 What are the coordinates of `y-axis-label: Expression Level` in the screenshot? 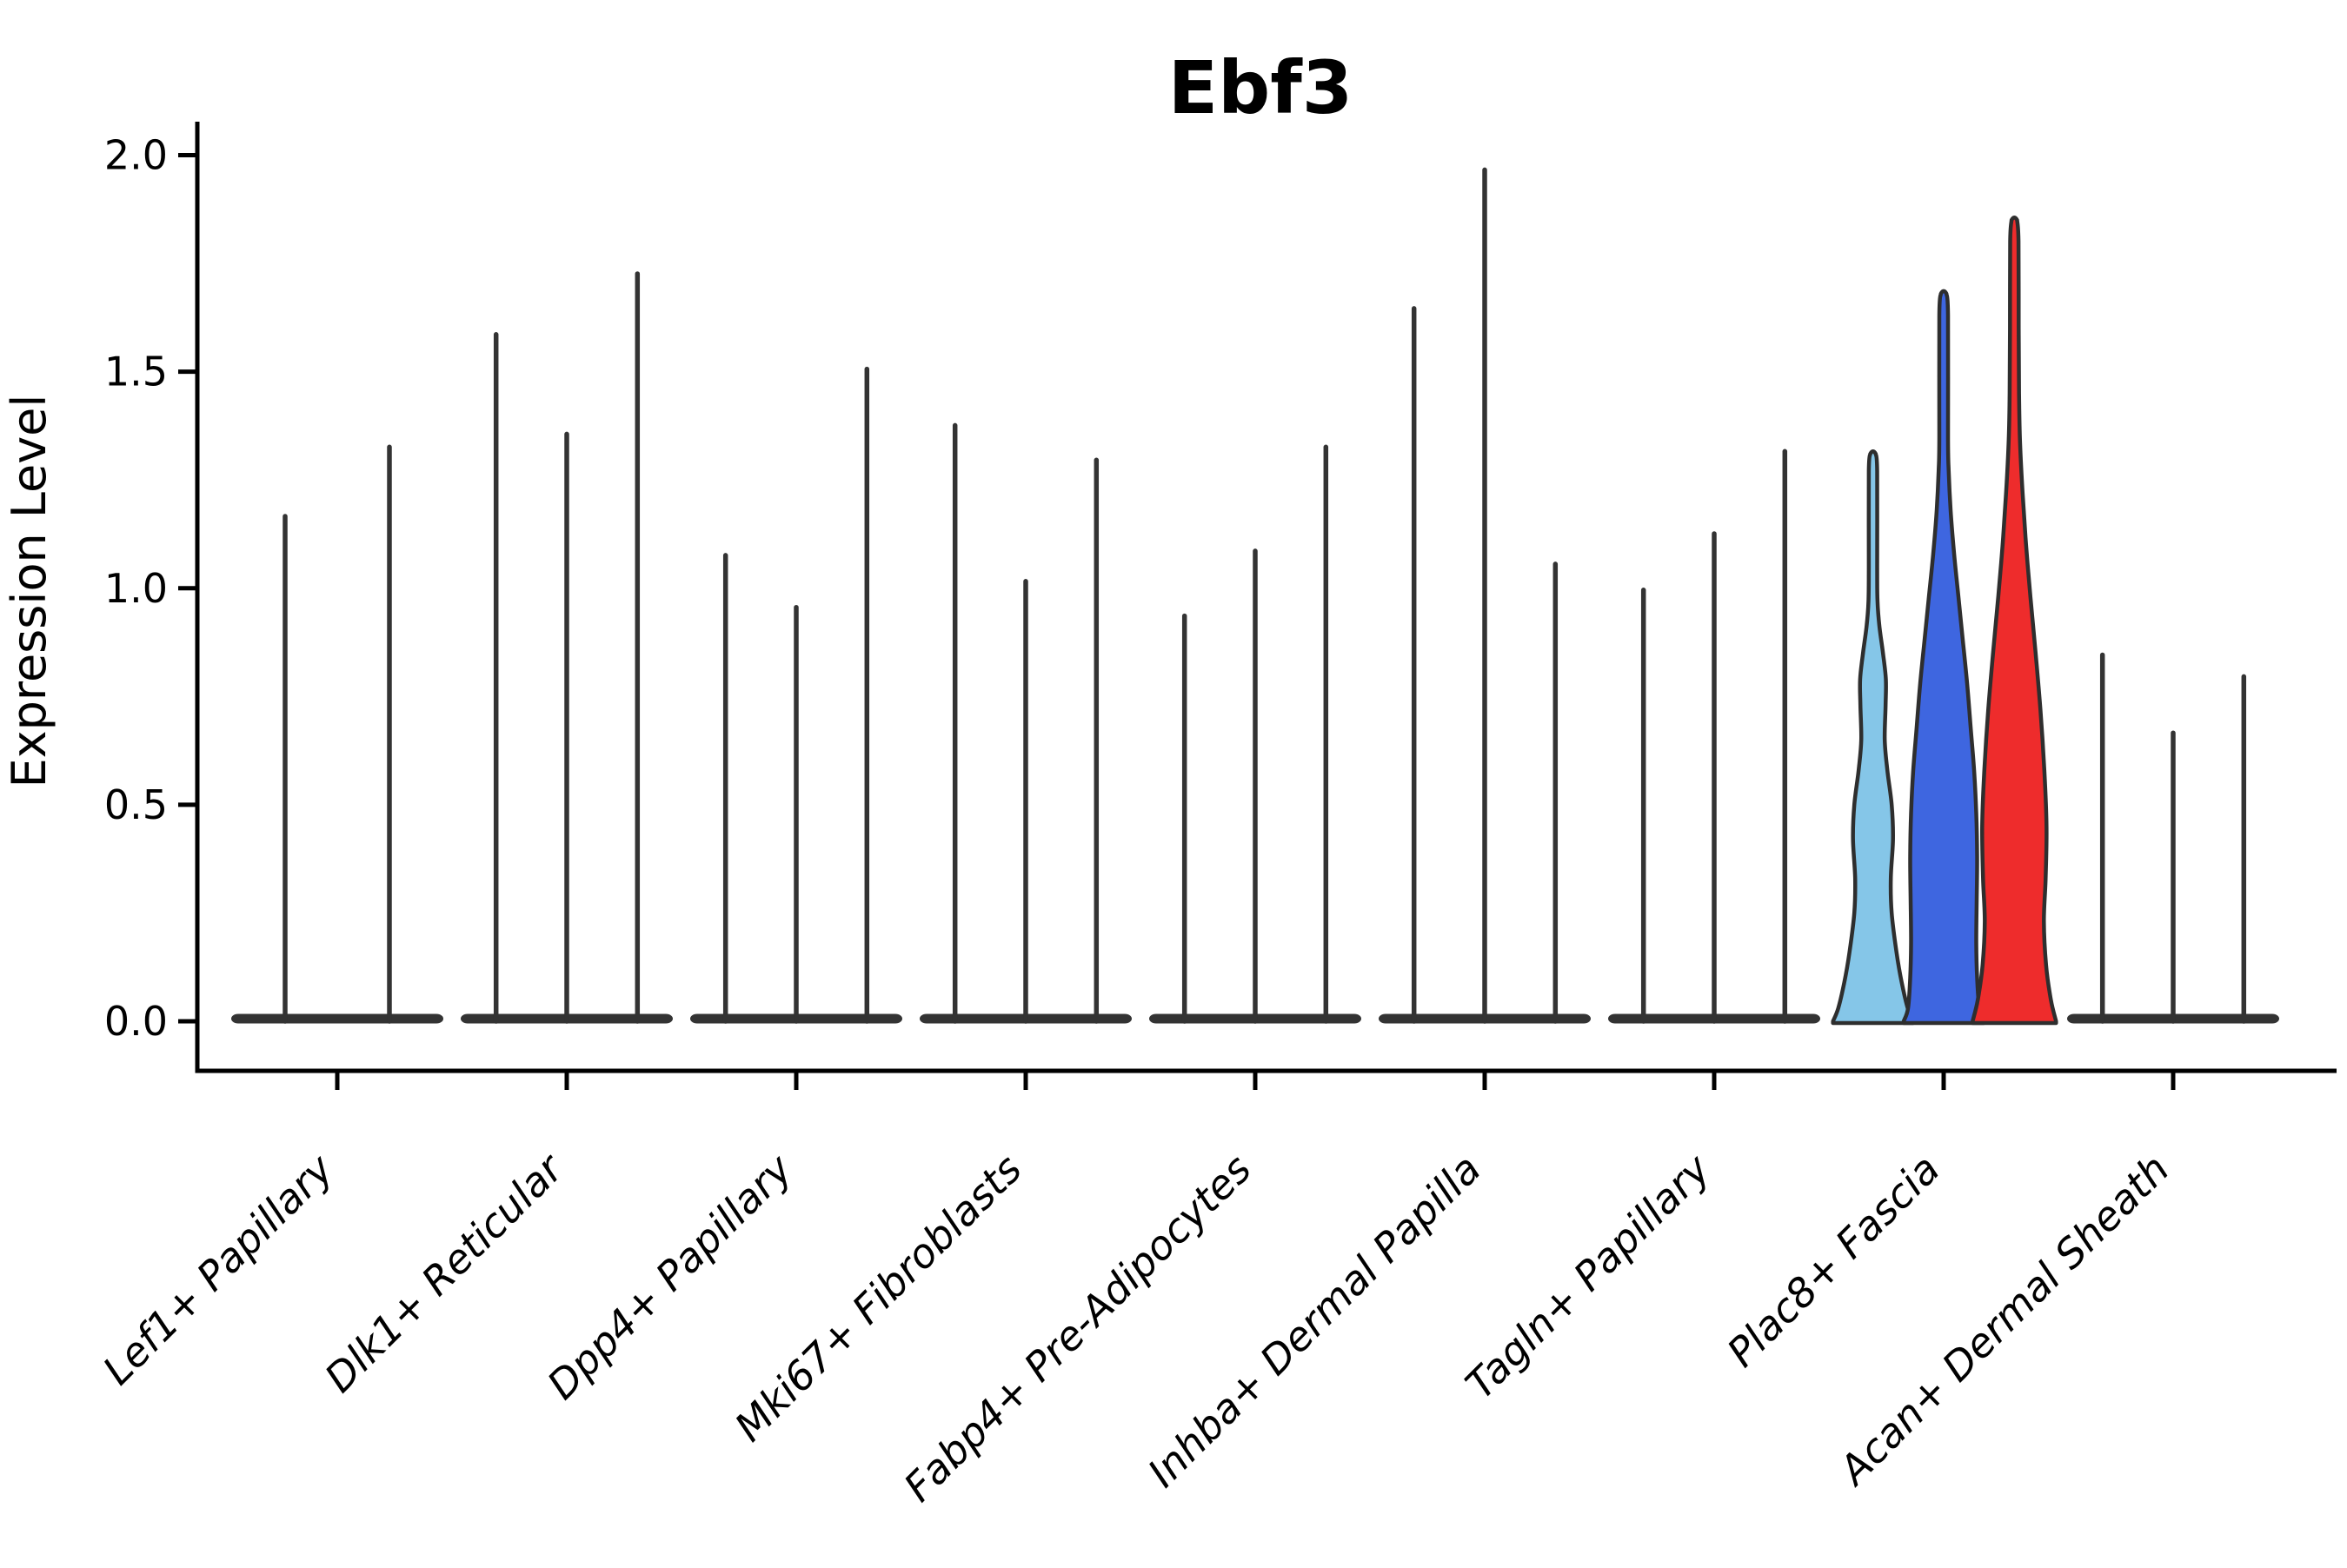 It's located at (30, 591).